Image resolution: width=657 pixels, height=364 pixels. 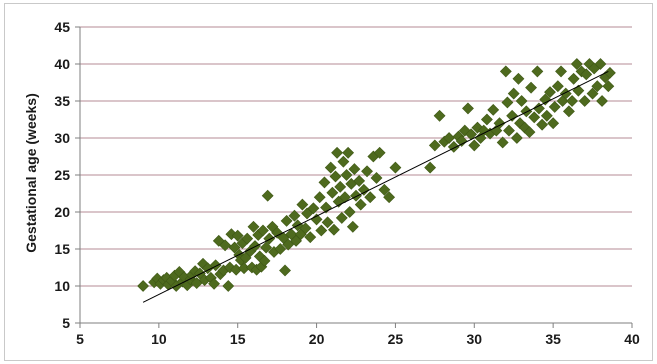 What do you see at coordinates (396, 339) in the screenshot?
I see `x-tick-label: 25` at bounding box center [396, 339].